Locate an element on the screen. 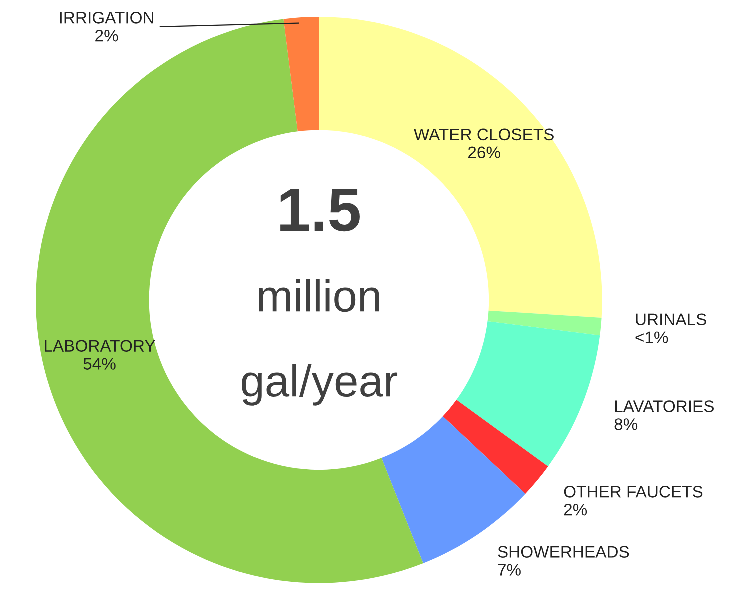 This screenshot has height=589, width=729. data-label: <1% is located at coordinates (652, 338).